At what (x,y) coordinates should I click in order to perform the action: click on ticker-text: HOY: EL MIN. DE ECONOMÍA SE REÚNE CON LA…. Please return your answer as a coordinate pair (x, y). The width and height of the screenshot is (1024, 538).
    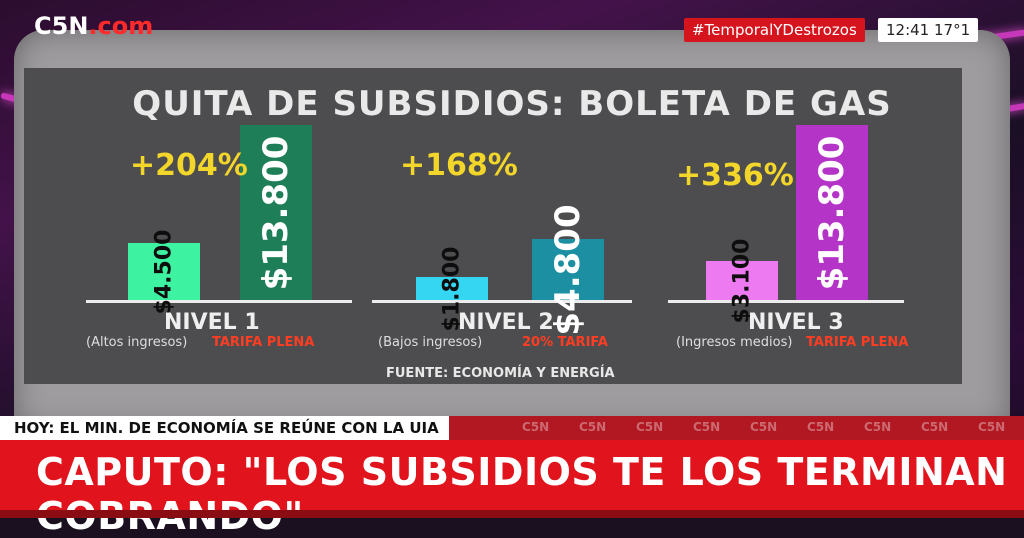
    Looking at the image, I should click on (224, 428).